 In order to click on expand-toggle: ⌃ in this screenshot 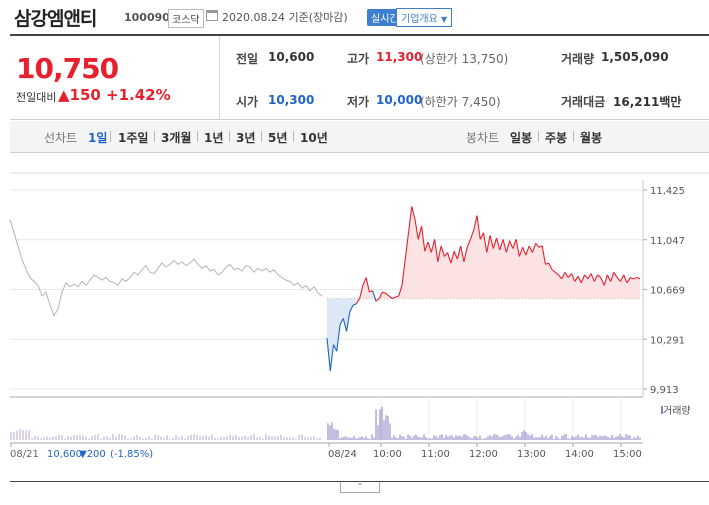, I will do `click(360, 487)`.